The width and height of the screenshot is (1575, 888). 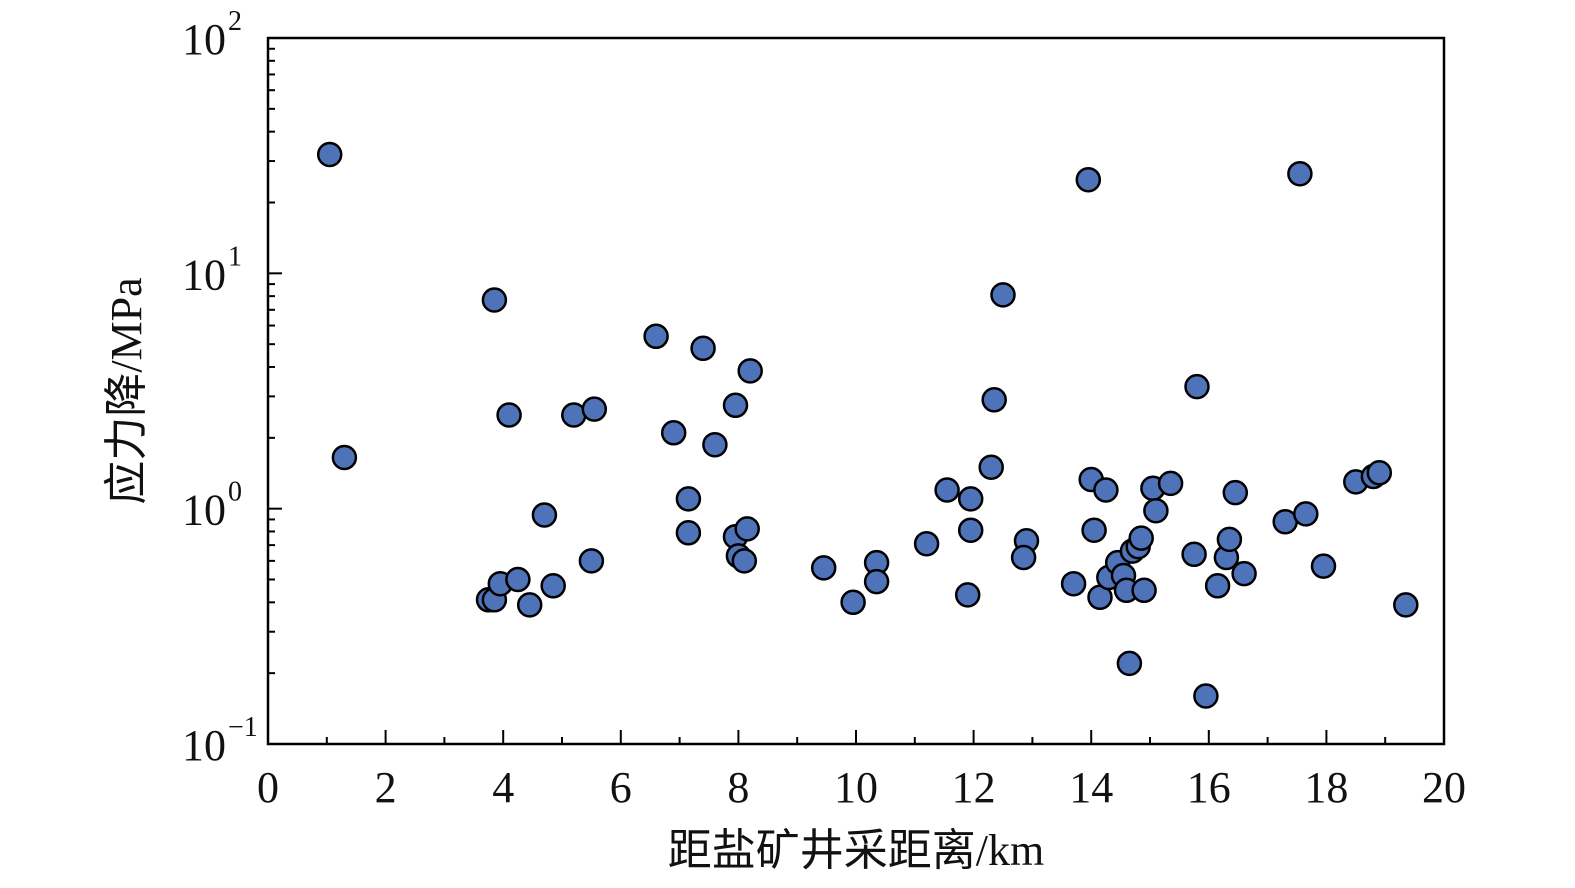 I want to click on x-tick-label: 0, so click(x=268, y=787).